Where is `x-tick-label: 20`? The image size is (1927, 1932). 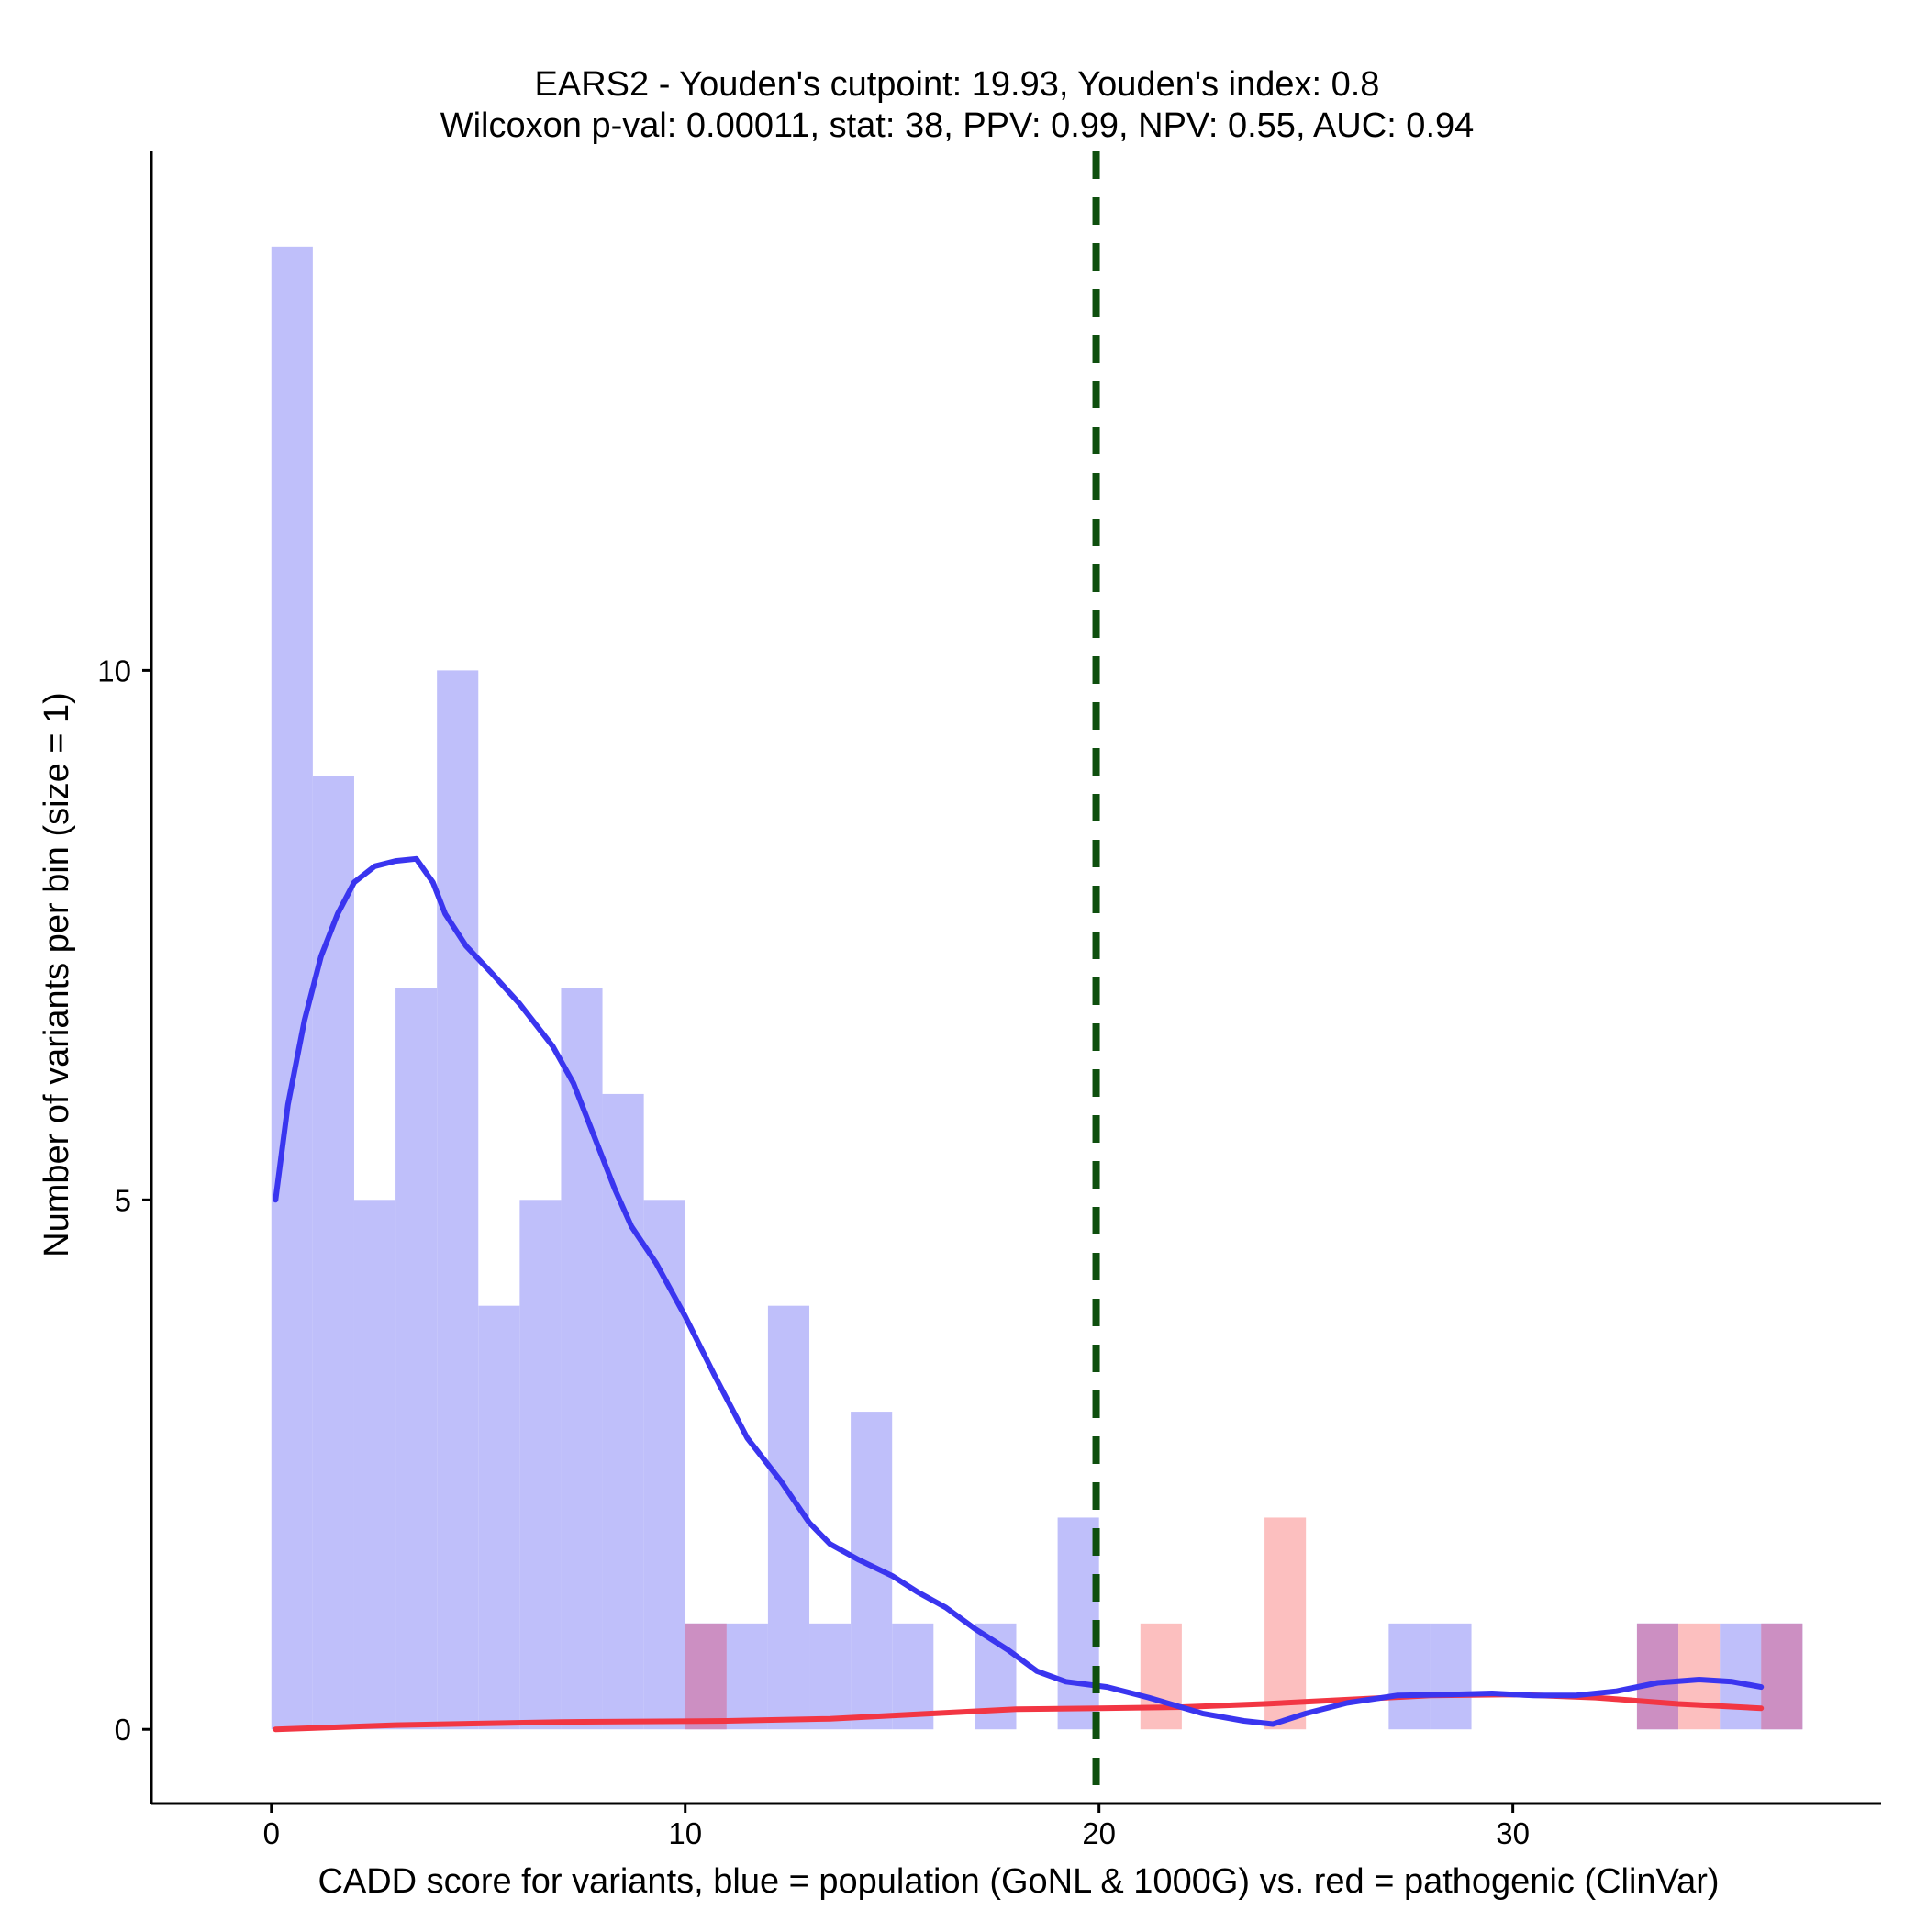 x-tick-label: 20 is located at coordinates (1099, 1833).